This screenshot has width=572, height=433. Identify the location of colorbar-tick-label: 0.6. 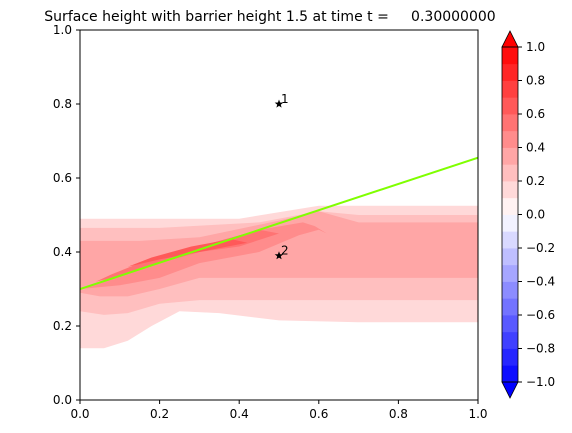
(535, 114).